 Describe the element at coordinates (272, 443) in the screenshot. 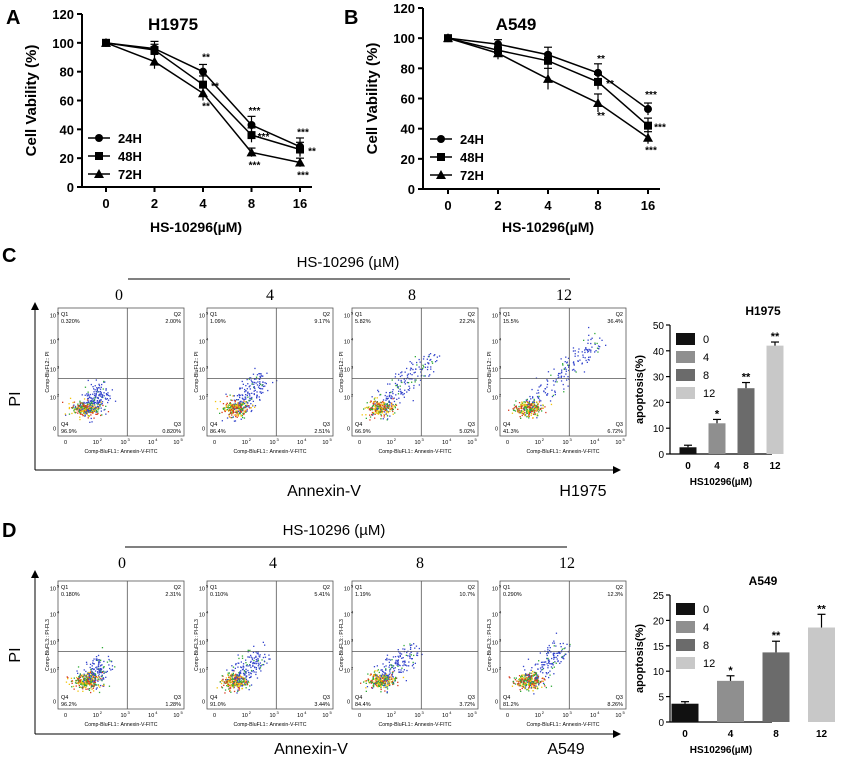

I see `h1975-flow-plot-4-xtick-t3: 10` at that location.